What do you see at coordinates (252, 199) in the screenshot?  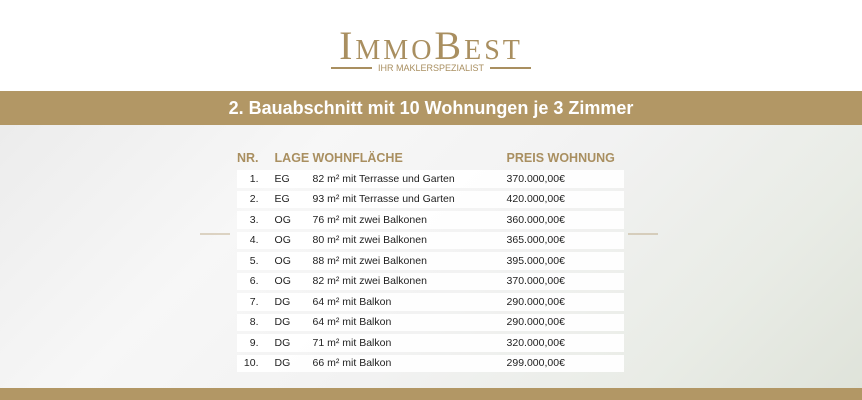 I see `row-nr: 2.` at bounding box center [252, 199].